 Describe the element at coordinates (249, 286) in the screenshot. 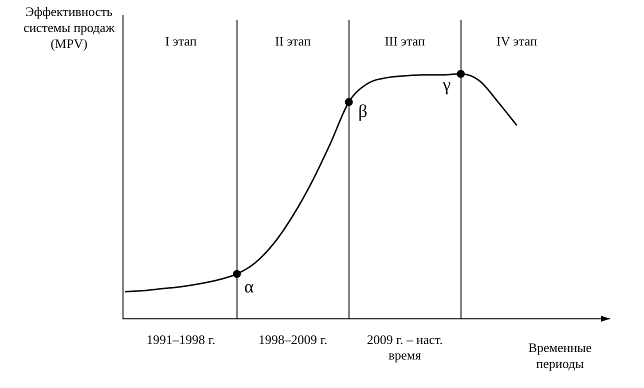

I see `annotation: α` at that location.